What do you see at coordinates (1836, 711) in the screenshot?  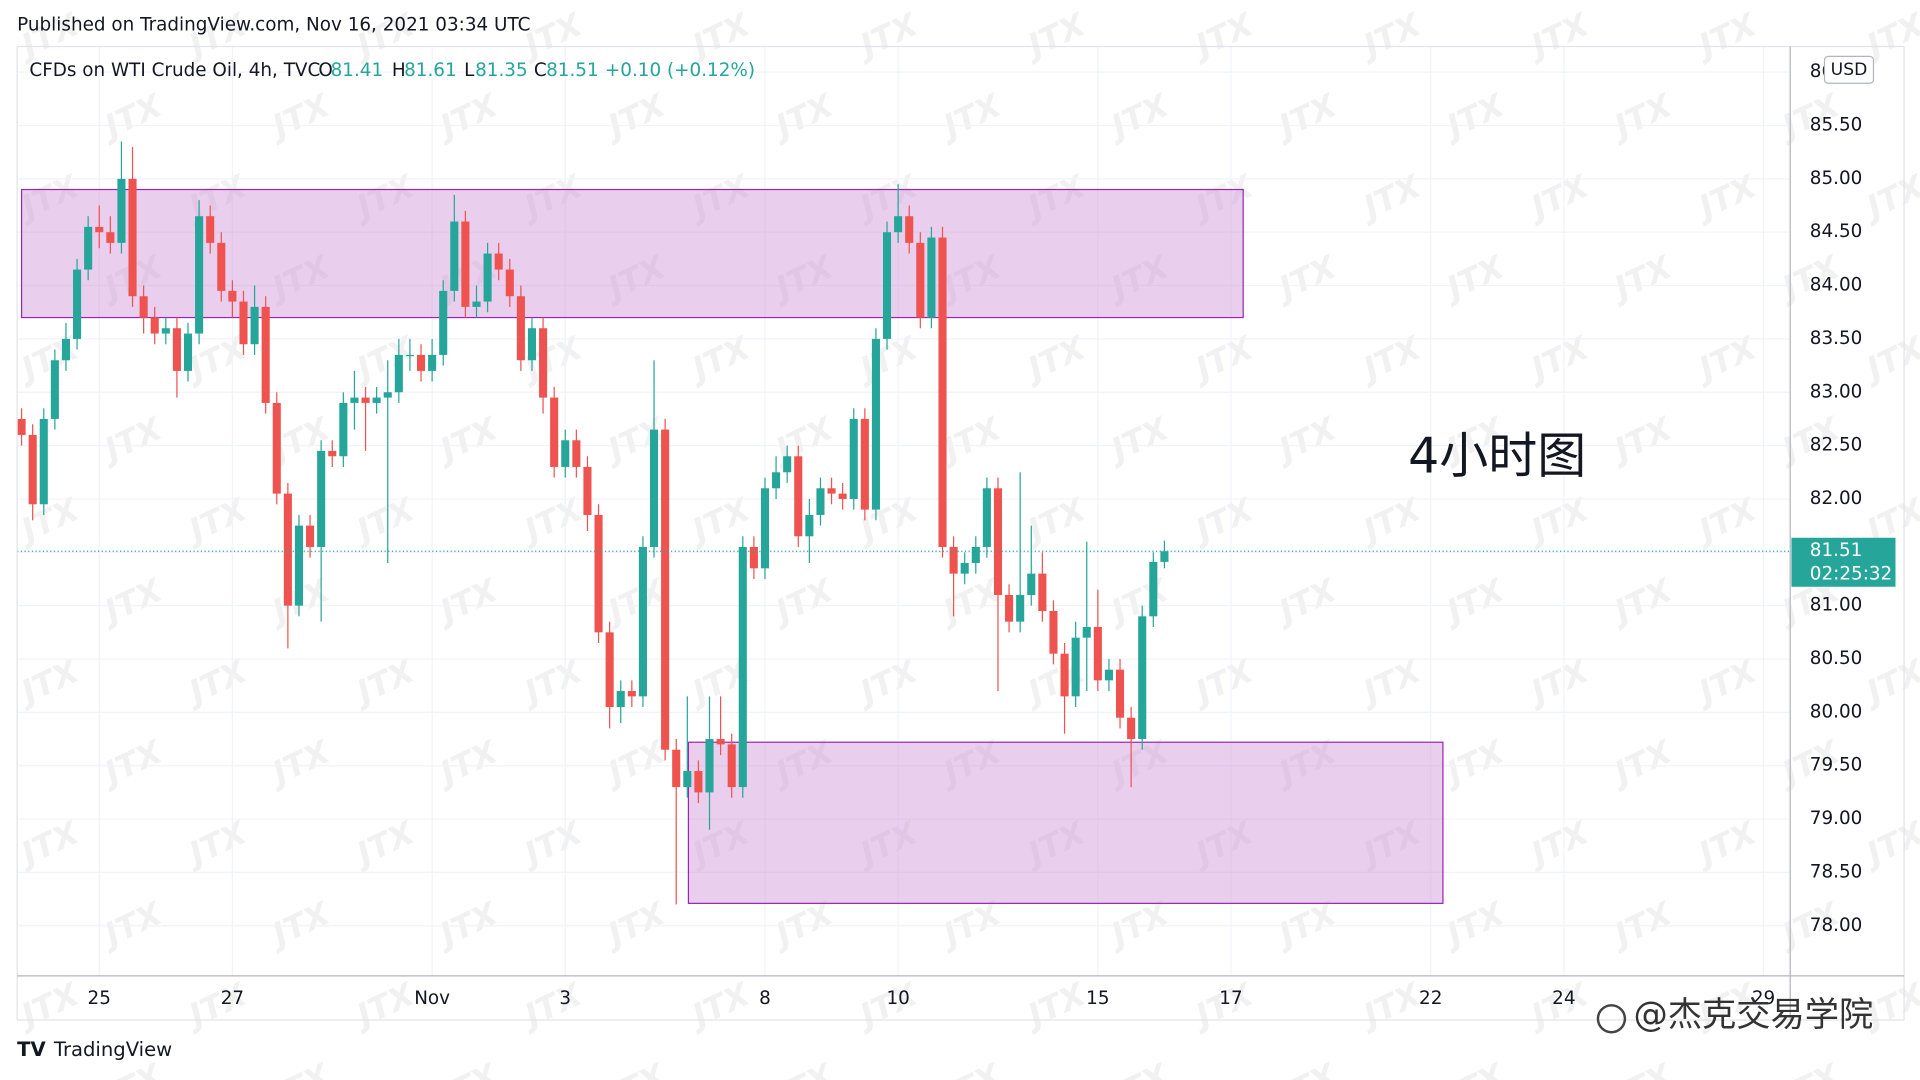 I see `y-tick-label: 80.00` at bounding box center [1836, 711].